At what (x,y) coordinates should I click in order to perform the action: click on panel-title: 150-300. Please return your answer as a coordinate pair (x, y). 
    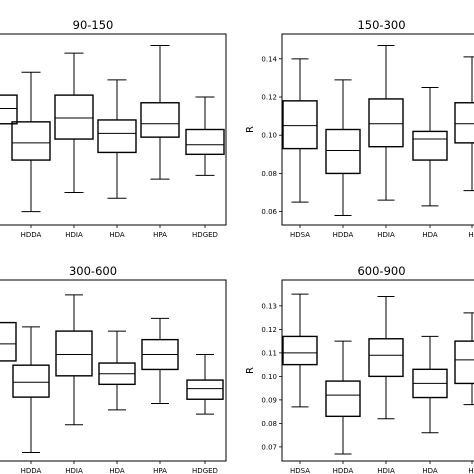
    Looking at the image, I should click on (381, 25).